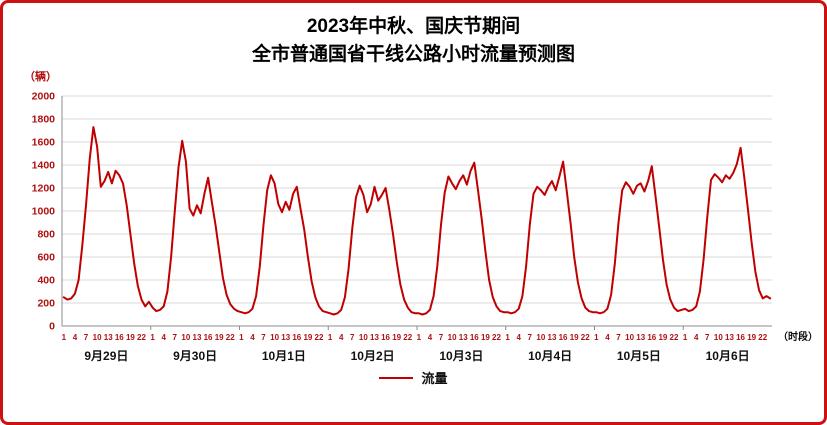 Image resolution: width=827 pixels, height=425 pixels. What do you see at coordinates (44, 189) in the screenshot?
I see `svg-text: 1200` at bounding box center [44, 189].